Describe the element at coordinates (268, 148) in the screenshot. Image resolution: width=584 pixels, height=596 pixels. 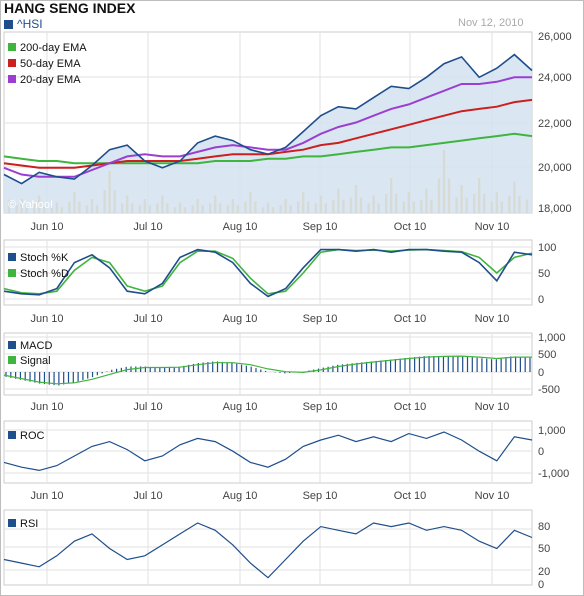
I see `200-day-ema-line` at that location.